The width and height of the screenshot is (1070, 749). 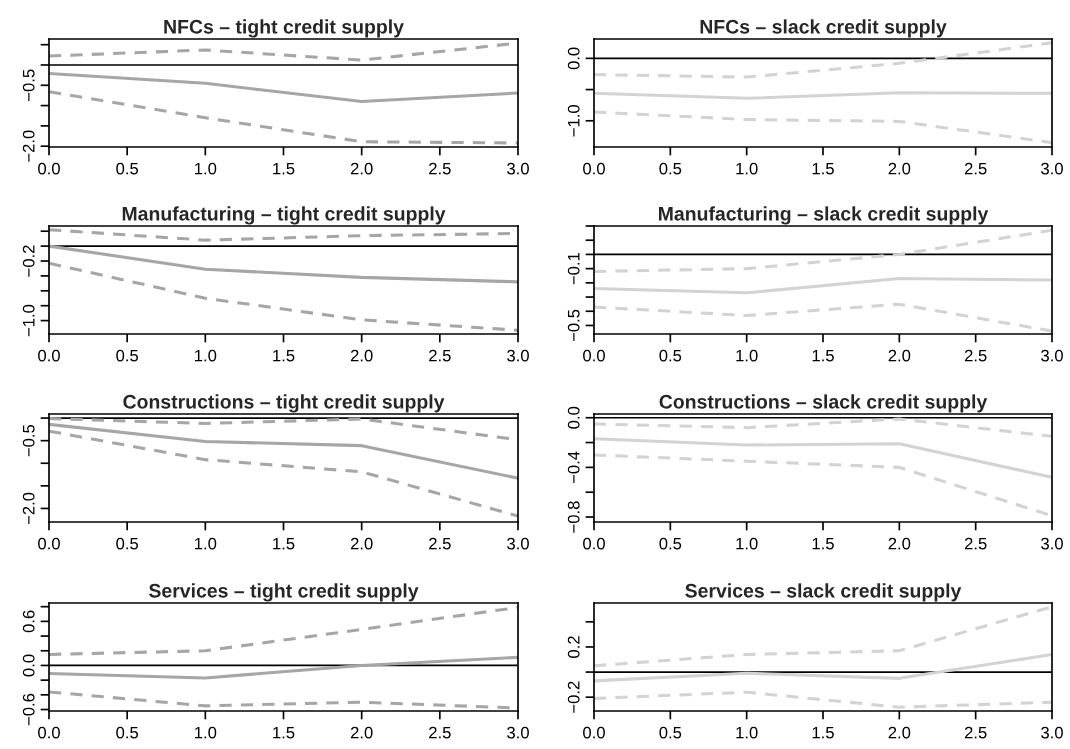 What do you see at coordinates (823, 592) in the screenshot?
I see `chart-title: Services – slack credit supply` at bounding box center [823, 592].